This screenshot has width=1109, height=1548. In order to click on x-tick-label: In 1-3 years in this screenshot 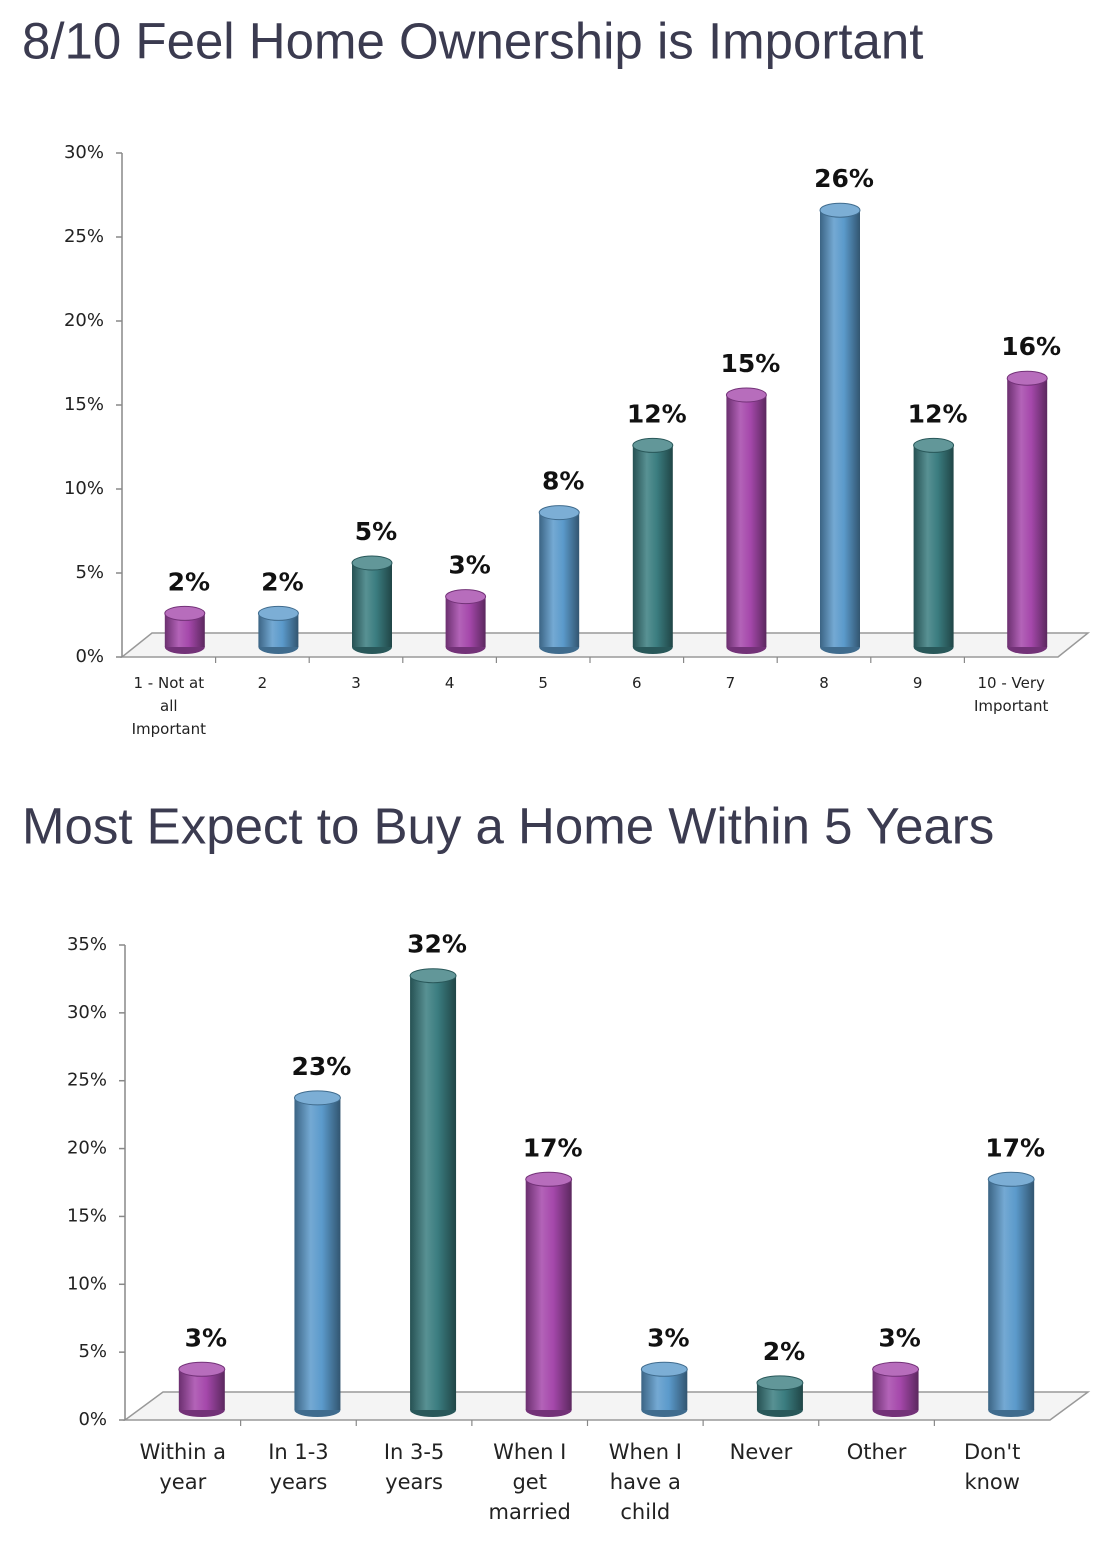, I will do `click(298, 1467)`.